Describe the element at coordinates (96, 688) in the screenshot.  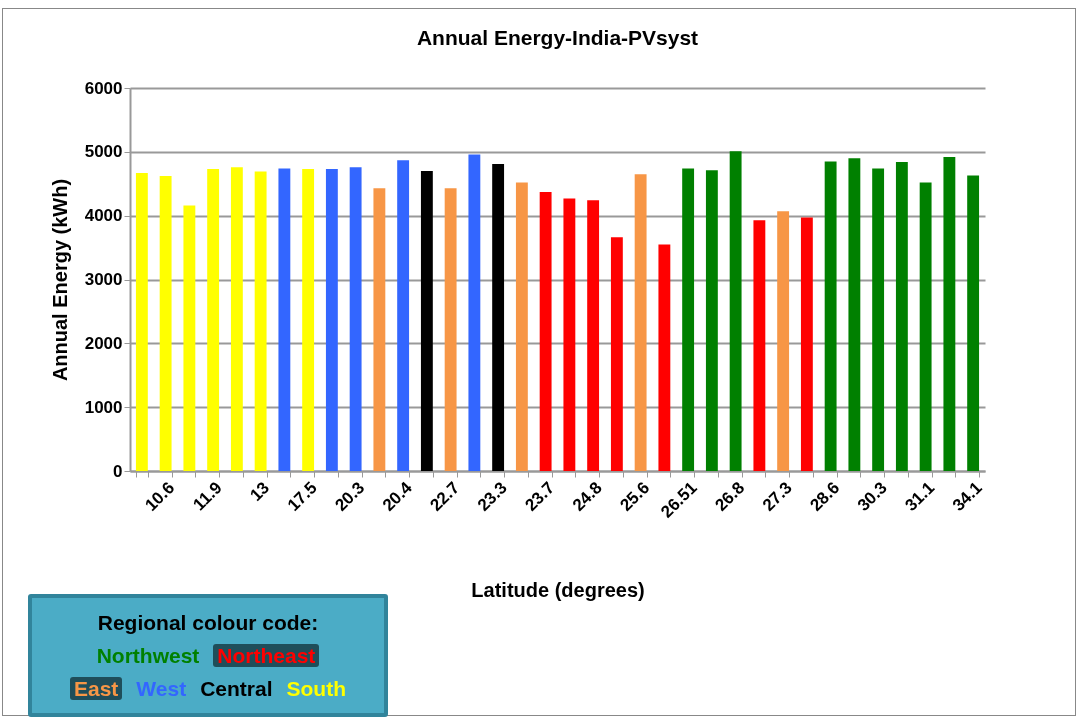
I see `text: East` at that location.